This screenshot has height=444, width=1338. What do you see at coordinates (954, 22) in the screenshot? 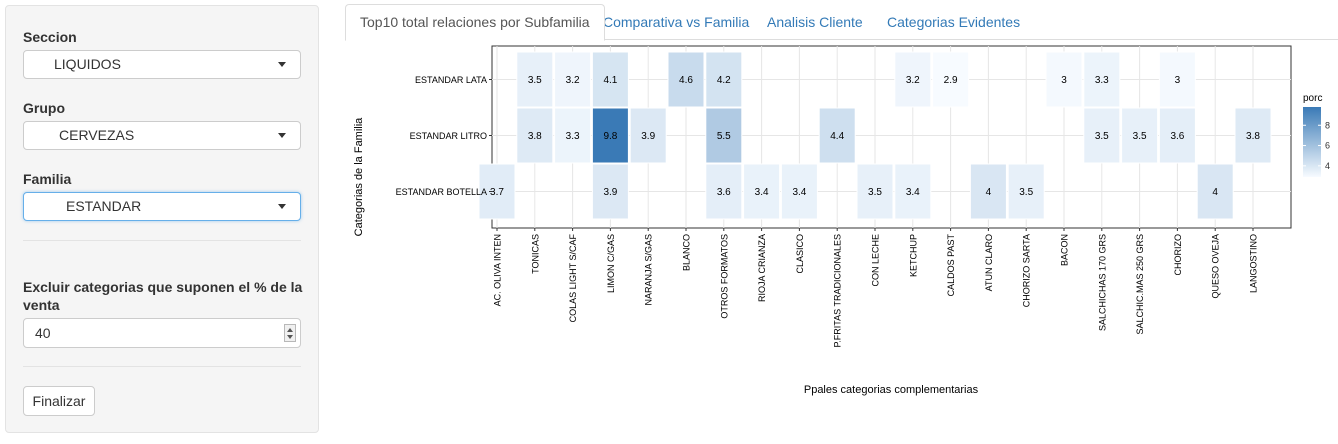
I see `tab-categorias-evidentes: Categorias Evidentes` at bounding box center [954, 22].